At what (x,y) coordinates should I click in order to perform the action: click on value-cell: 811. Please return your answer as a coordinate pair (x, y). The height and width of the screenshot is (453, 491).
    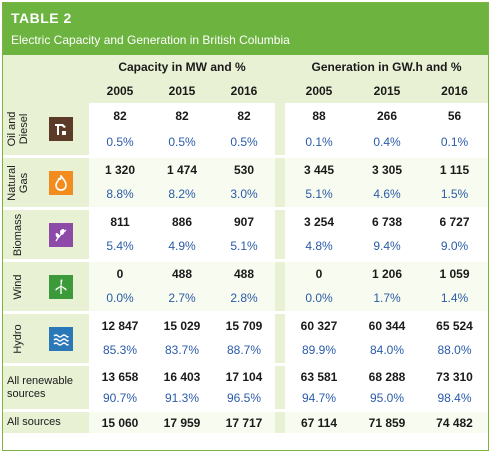
    Looking at the image, I should click on (120, 220).